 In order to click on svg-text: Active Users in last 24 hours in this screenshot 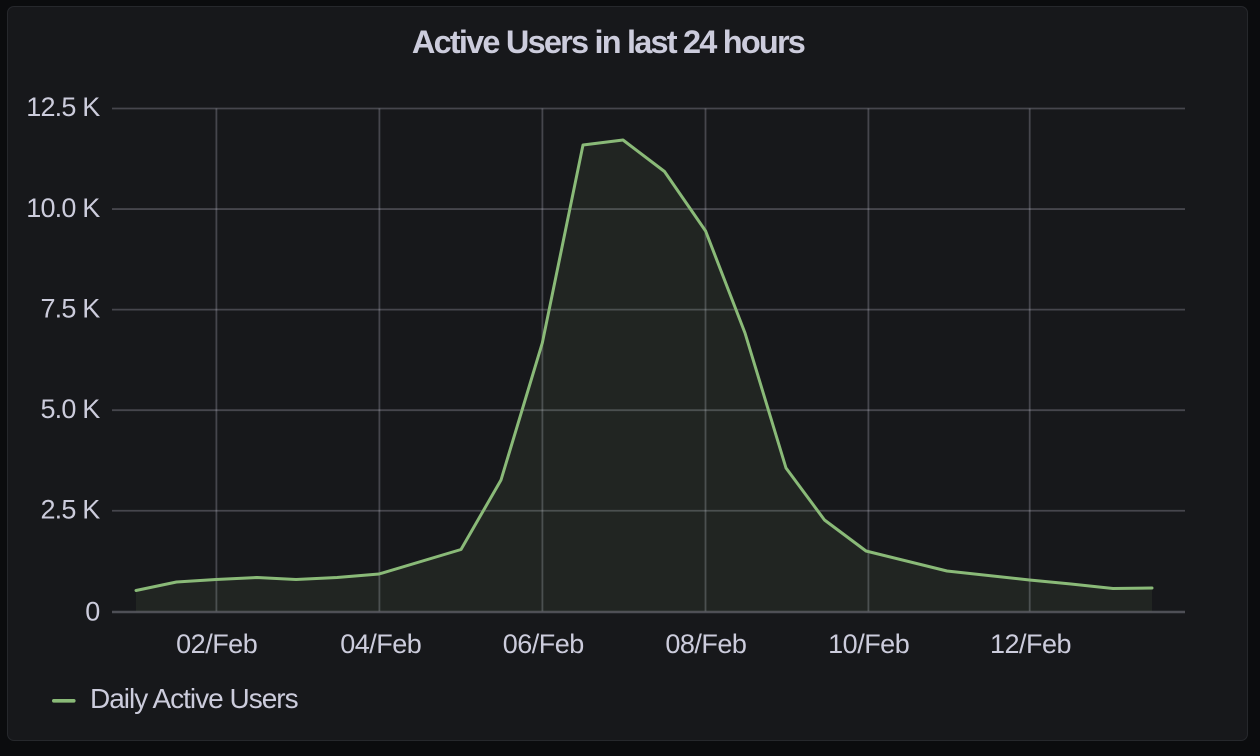, I will do `click(608, 42)`.